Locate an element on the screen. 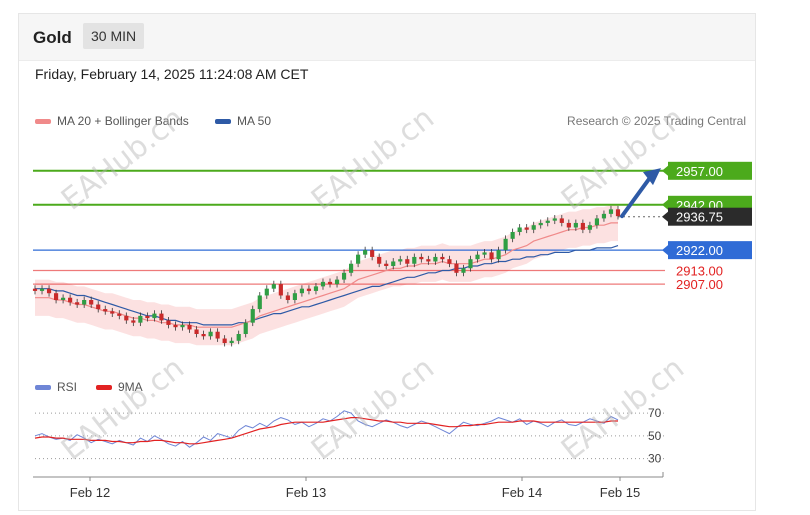 Image resolution: width=810 pixels, height=515 pixels. ma20-line is located at coordinates (326, 275).